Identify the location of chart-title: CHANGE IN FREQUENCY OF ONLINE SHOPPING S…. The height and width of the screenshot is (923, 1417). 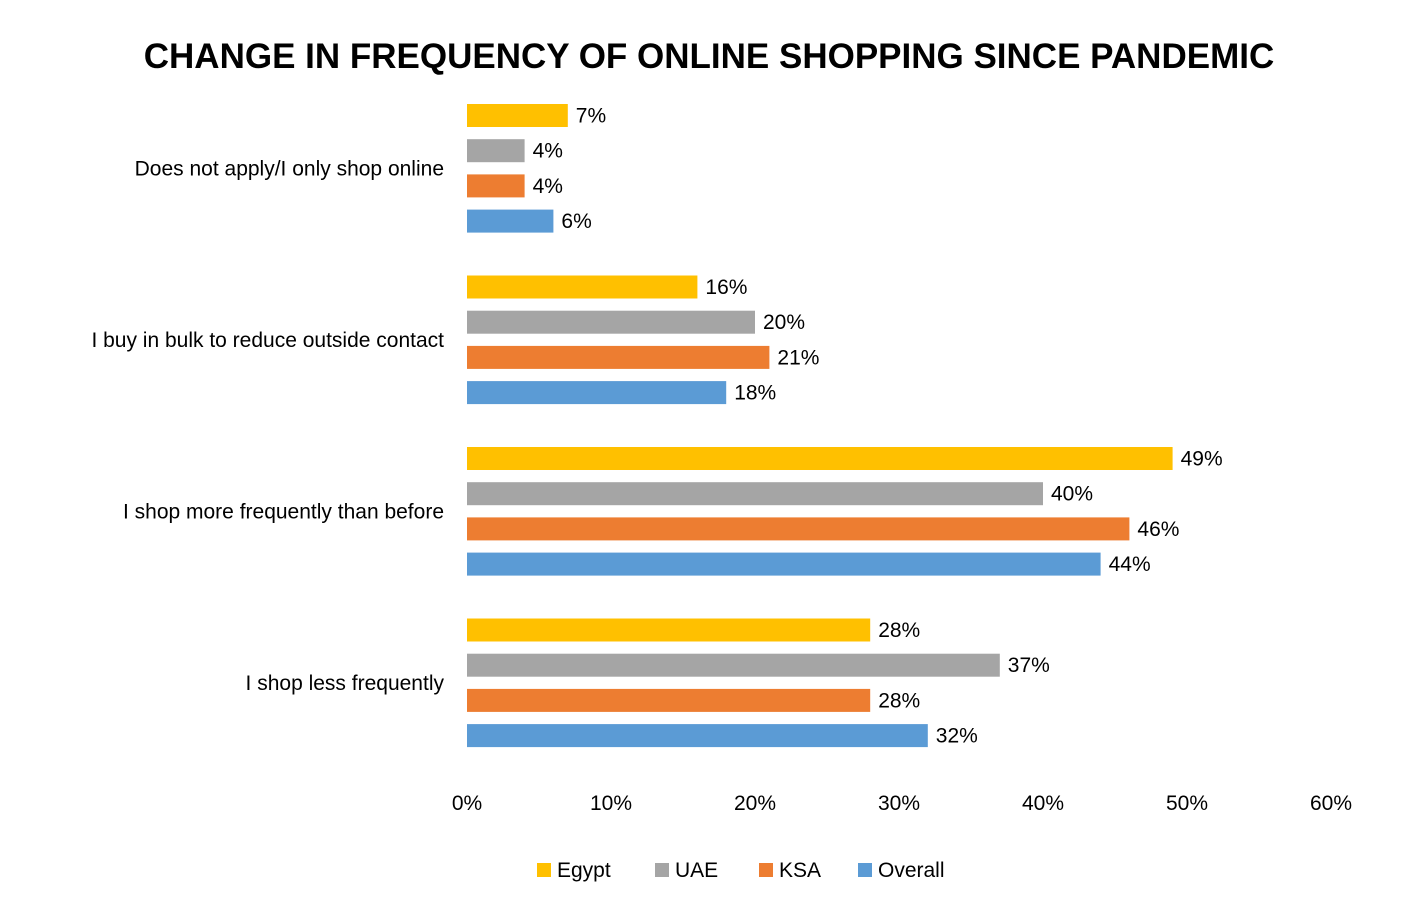
(709, 56).